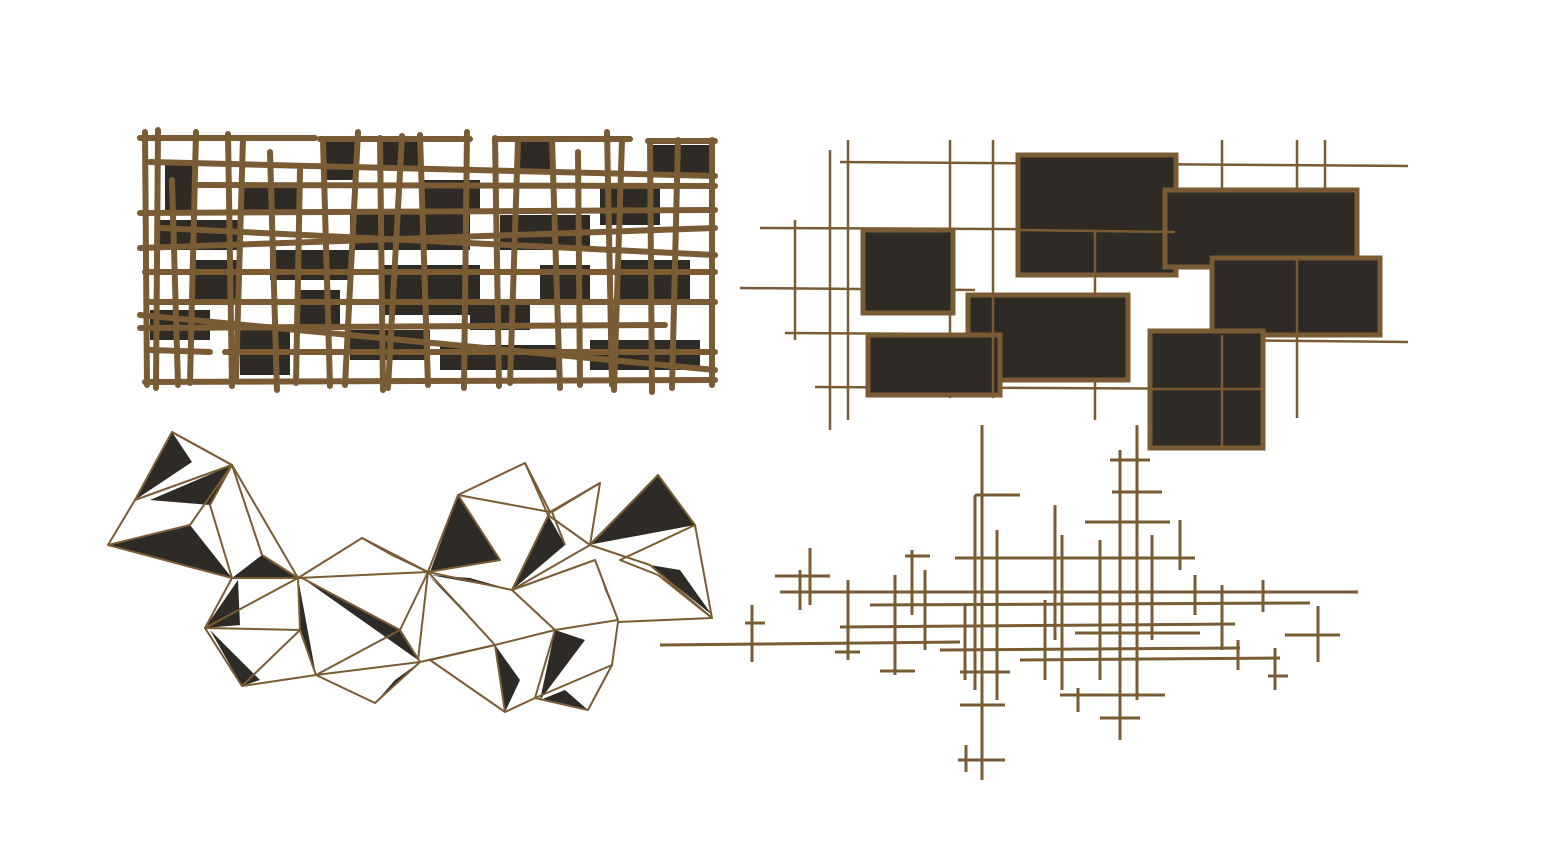  I want to click on overlay-lines, so click(1145, 337).